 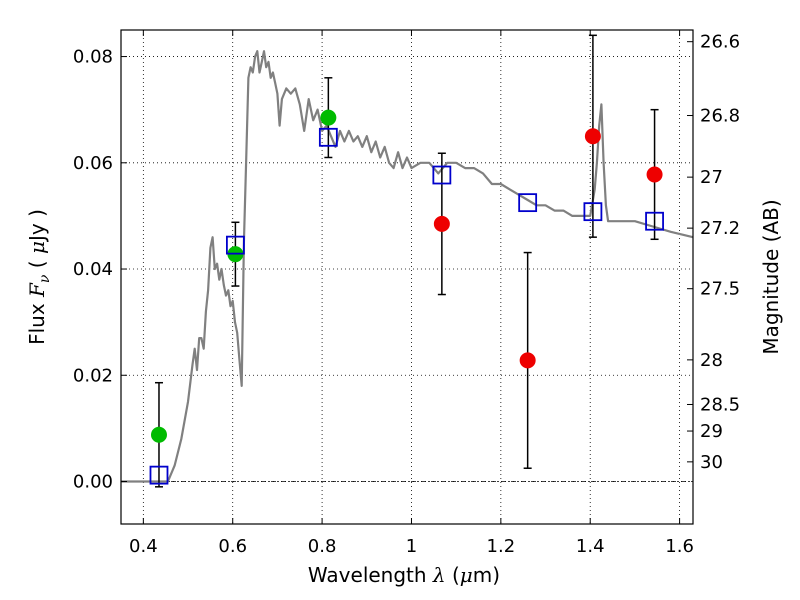 What do you see at coordinates (501, 546) in the screenshot?
I see `x-tick-label: 1.2` at bounding box center [501, 546].